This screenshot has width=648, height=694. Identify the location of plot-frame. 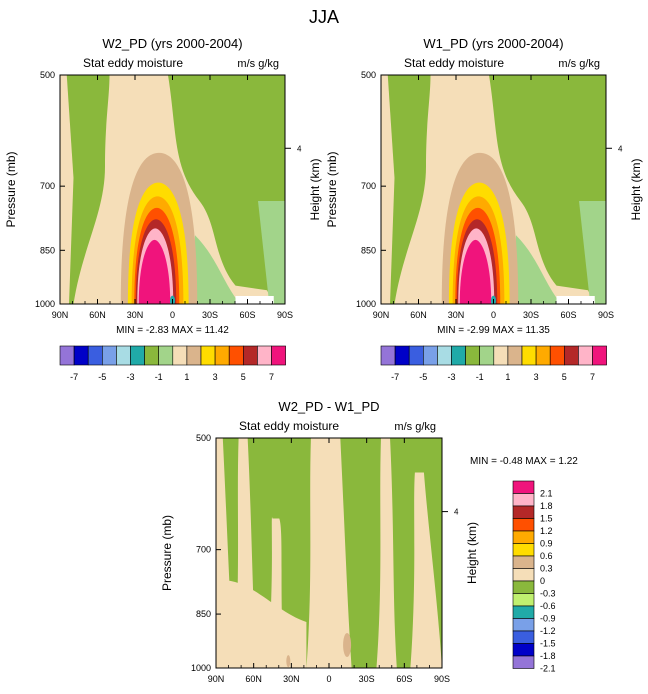
(493, 189).